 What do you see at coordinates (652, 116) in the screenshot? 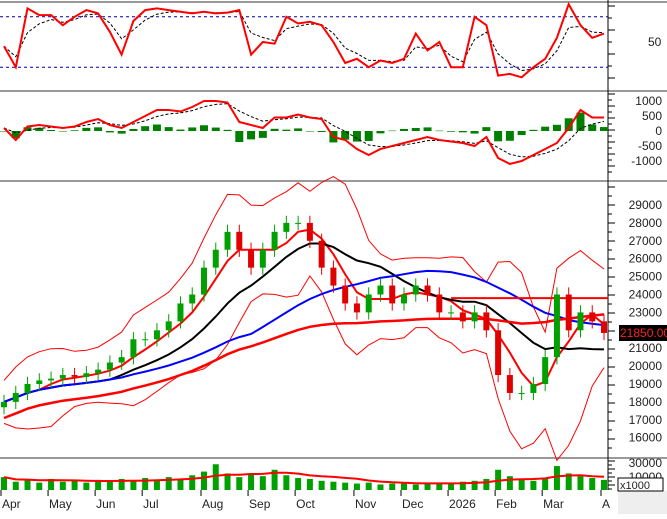
I see `macd-tick-label: 500` at bounding box center [652, 116].